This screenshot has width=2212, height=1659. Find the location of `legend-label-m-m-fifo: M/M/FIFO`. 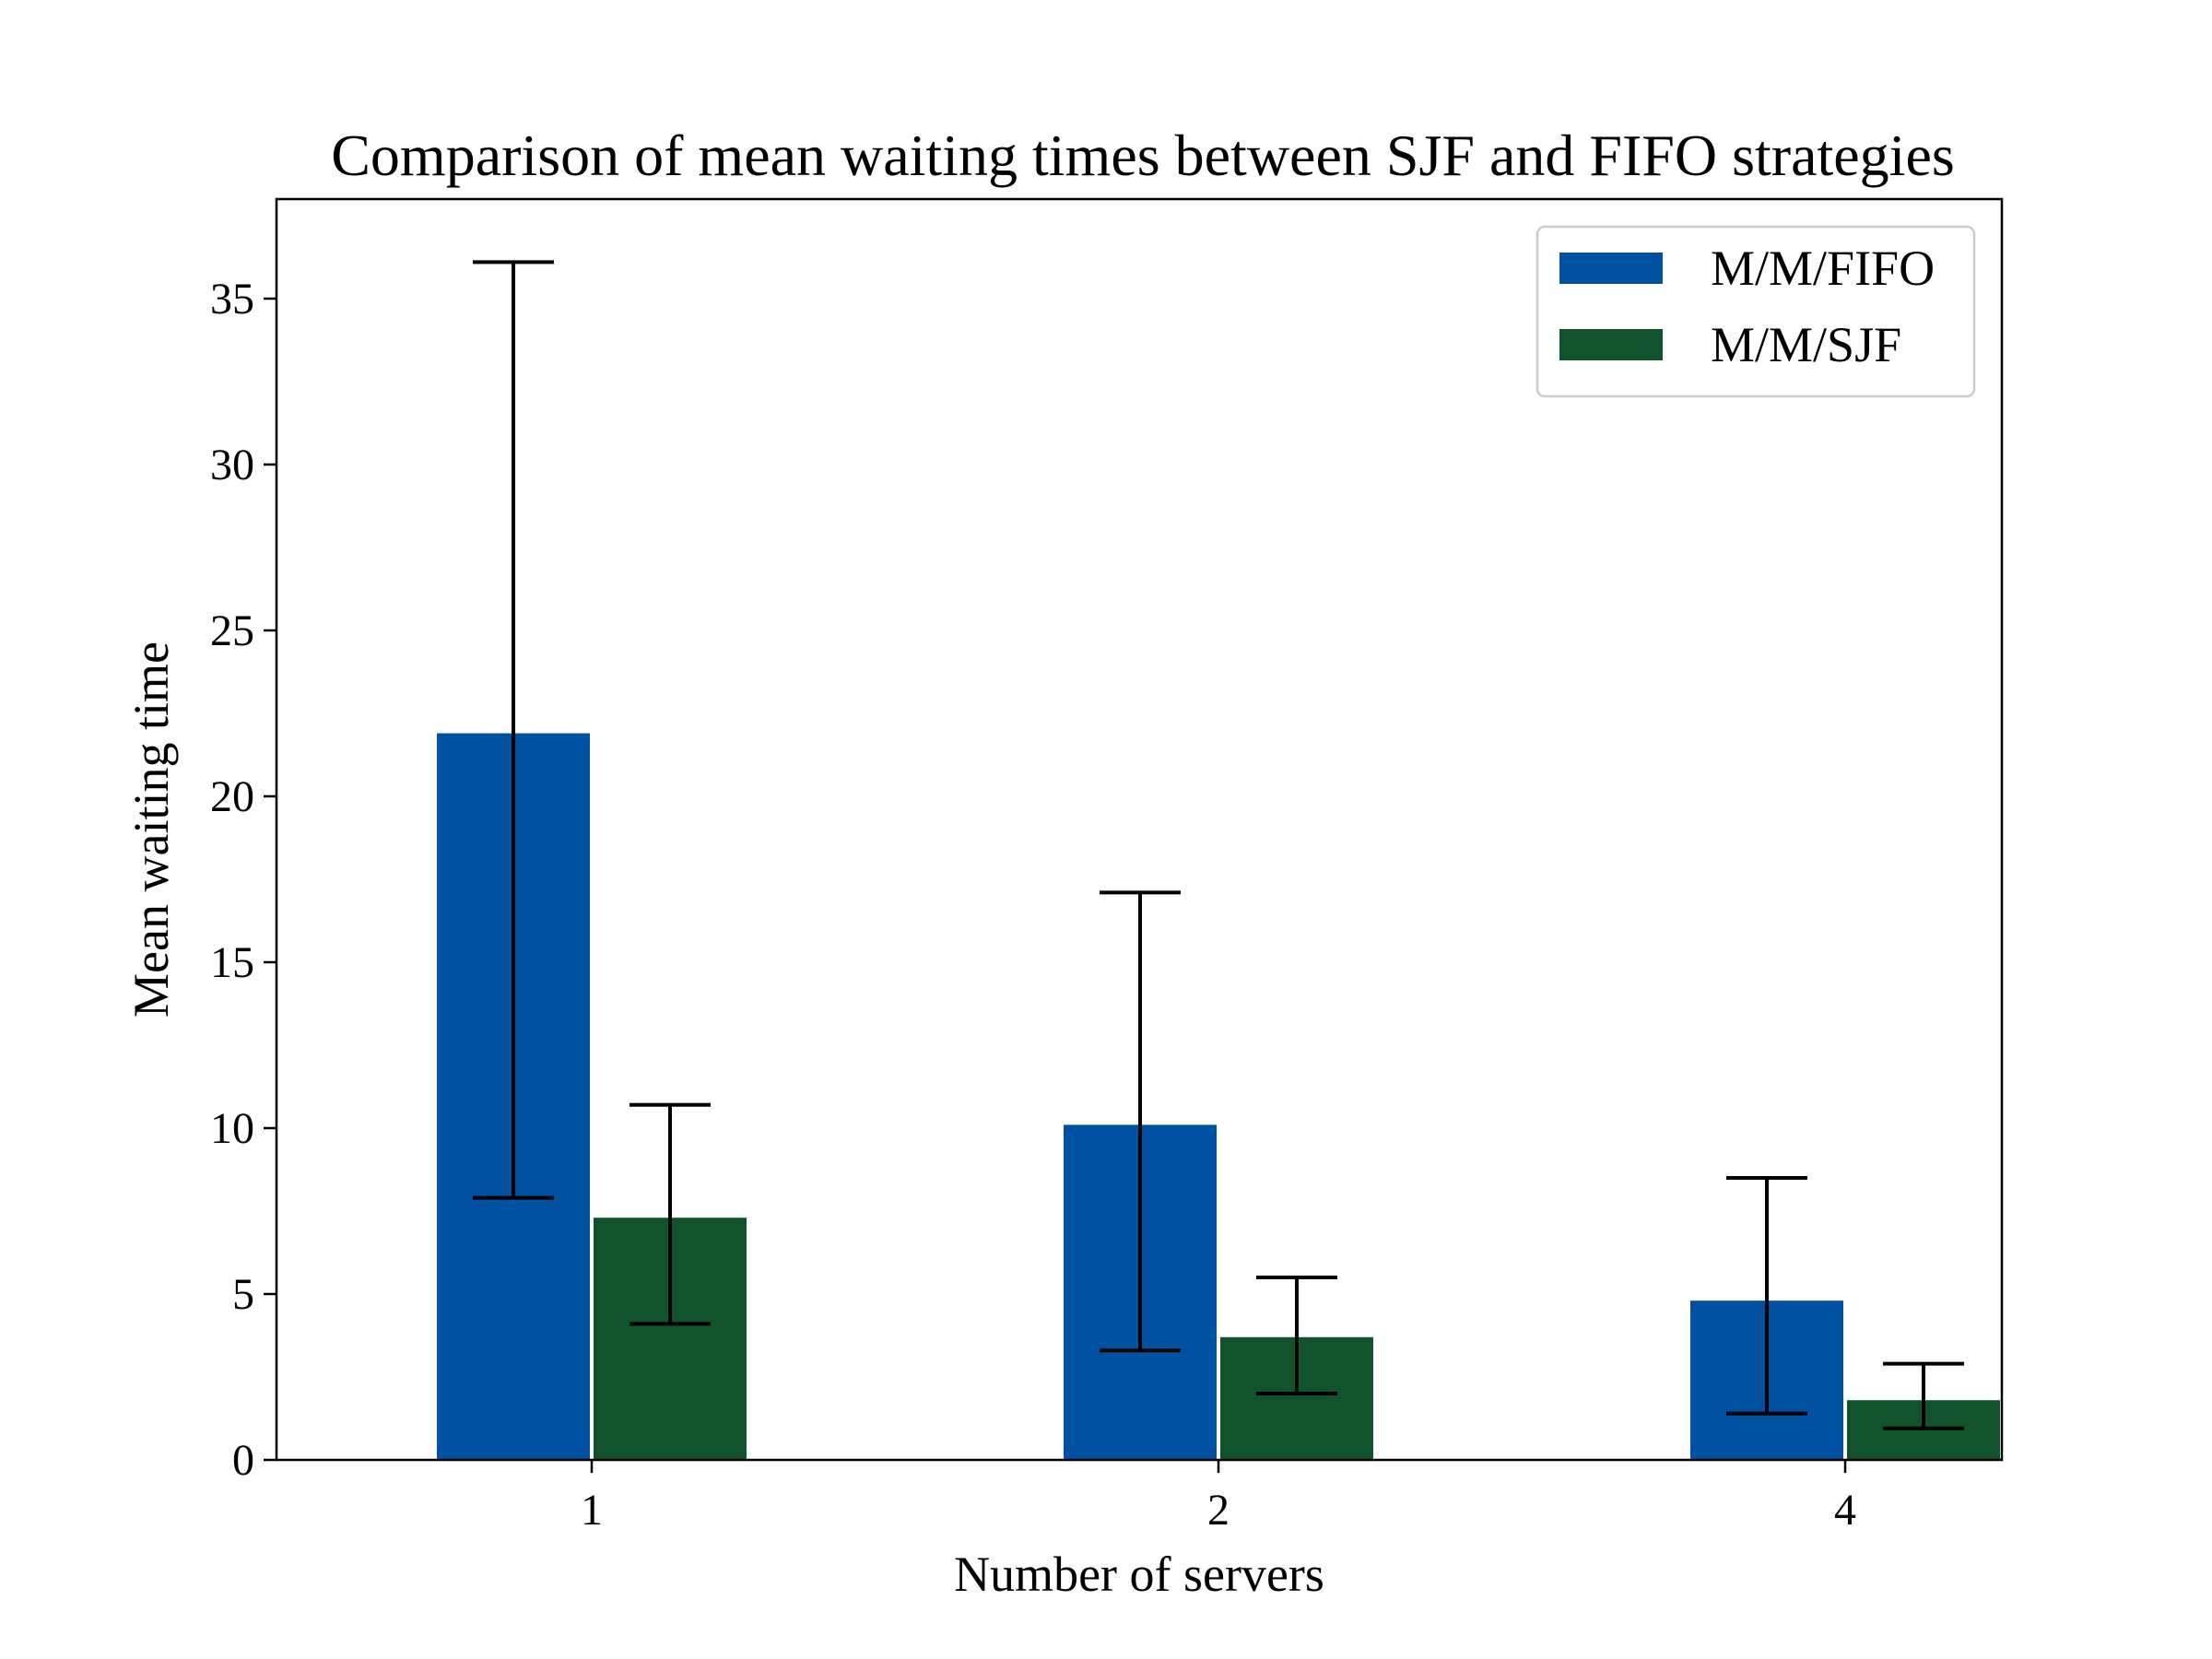

legend-label-m-m-fifo: M/M/FIFO is located at coordinates (1823, 268).